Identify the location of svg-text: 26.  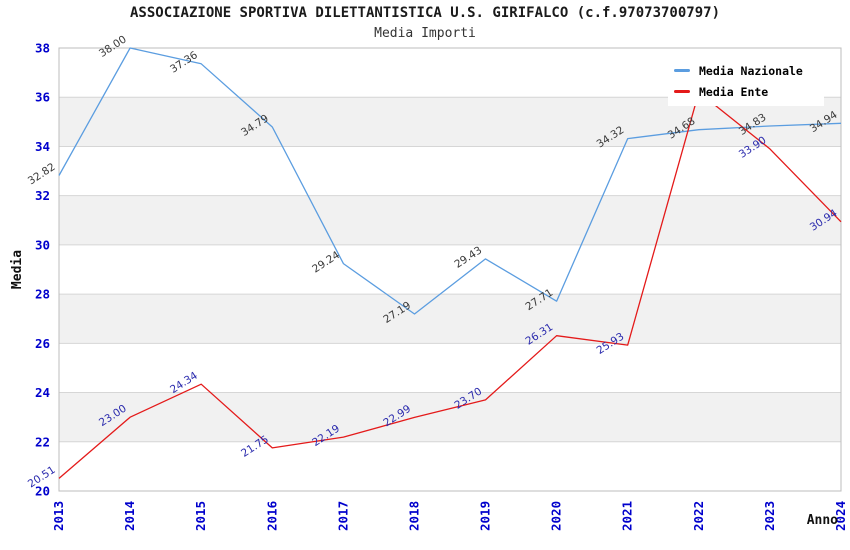
(42, 343).